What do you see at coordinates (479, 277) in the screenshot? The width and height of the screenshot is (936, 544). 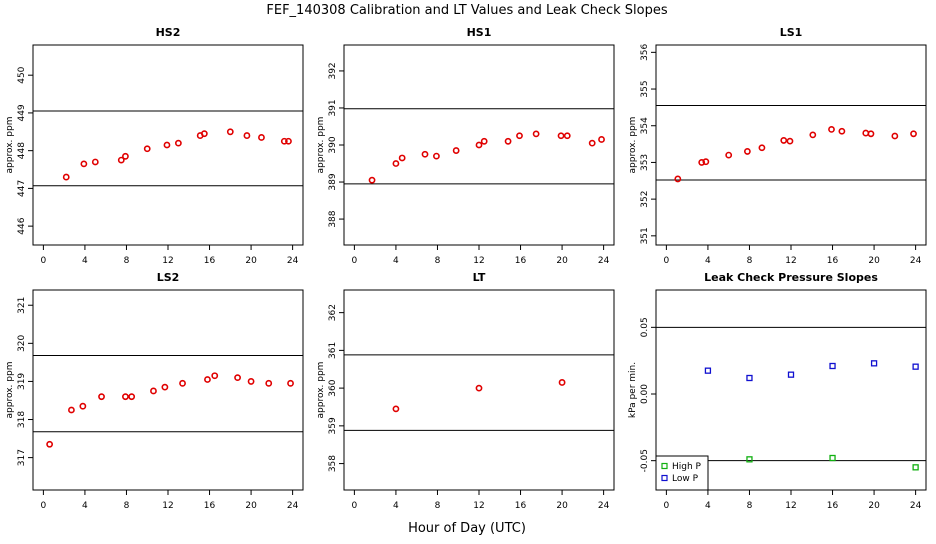 I see `panel-title: LT` at bounding box center [479, 277].